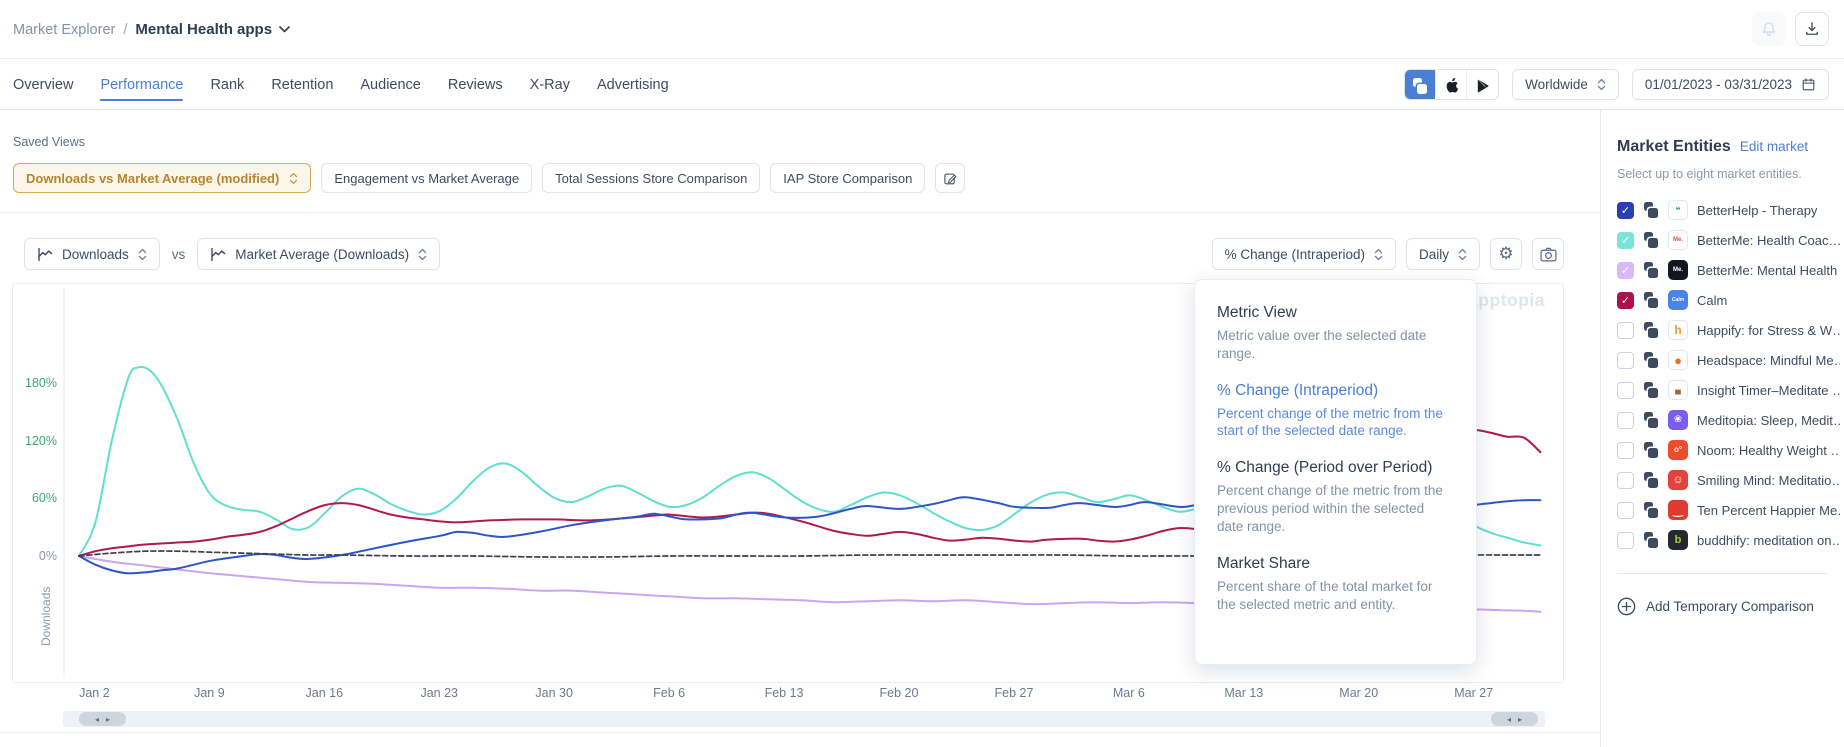  I want to click on notifications-button, so click(1769, 29).